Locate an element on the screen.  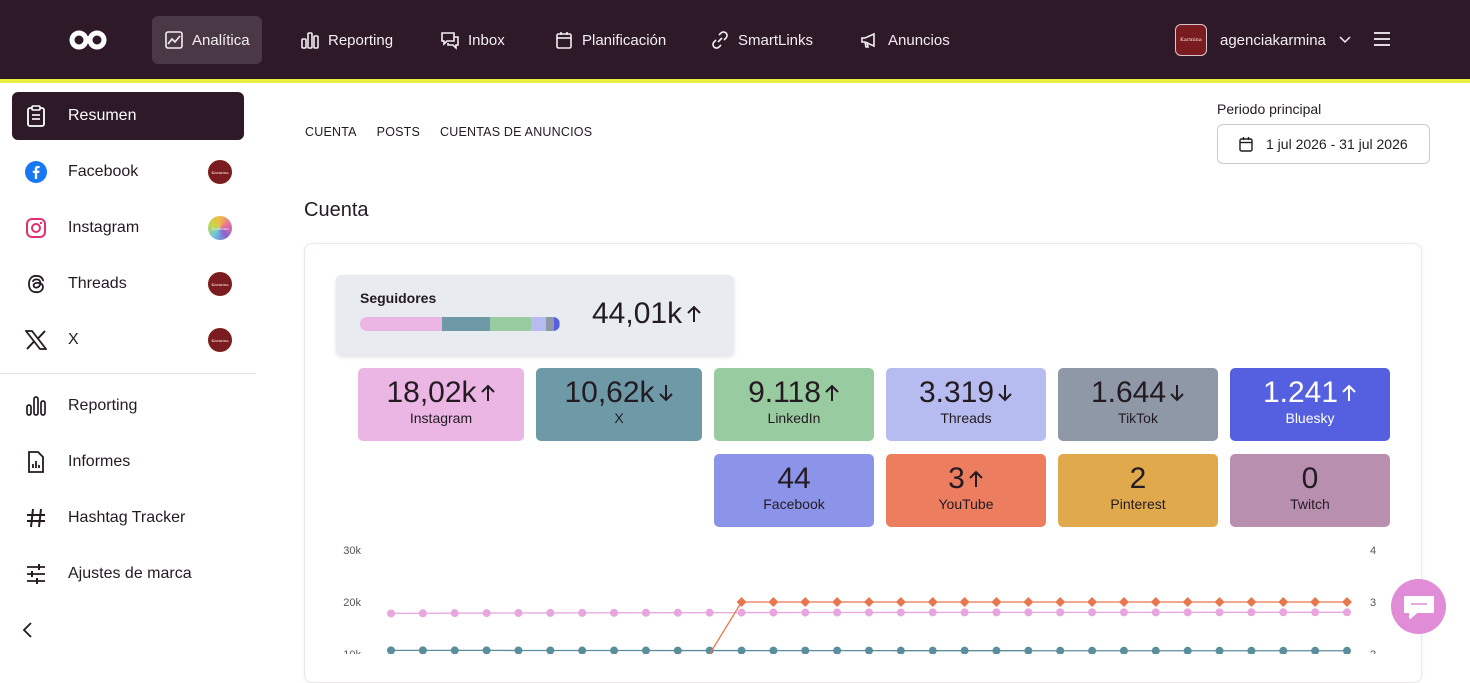
sidebar-item-threads: Threads Karmina is located at coordinates (128, 284).